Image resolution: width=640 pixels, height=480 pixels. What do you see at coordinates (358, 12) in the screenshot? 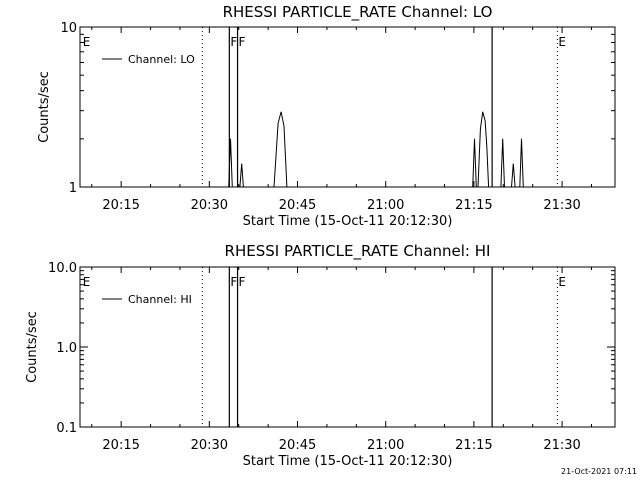
I see `chart-title: RHESSI PARTICLE_RATE Channel: LO` at bounding box center [358, 12].